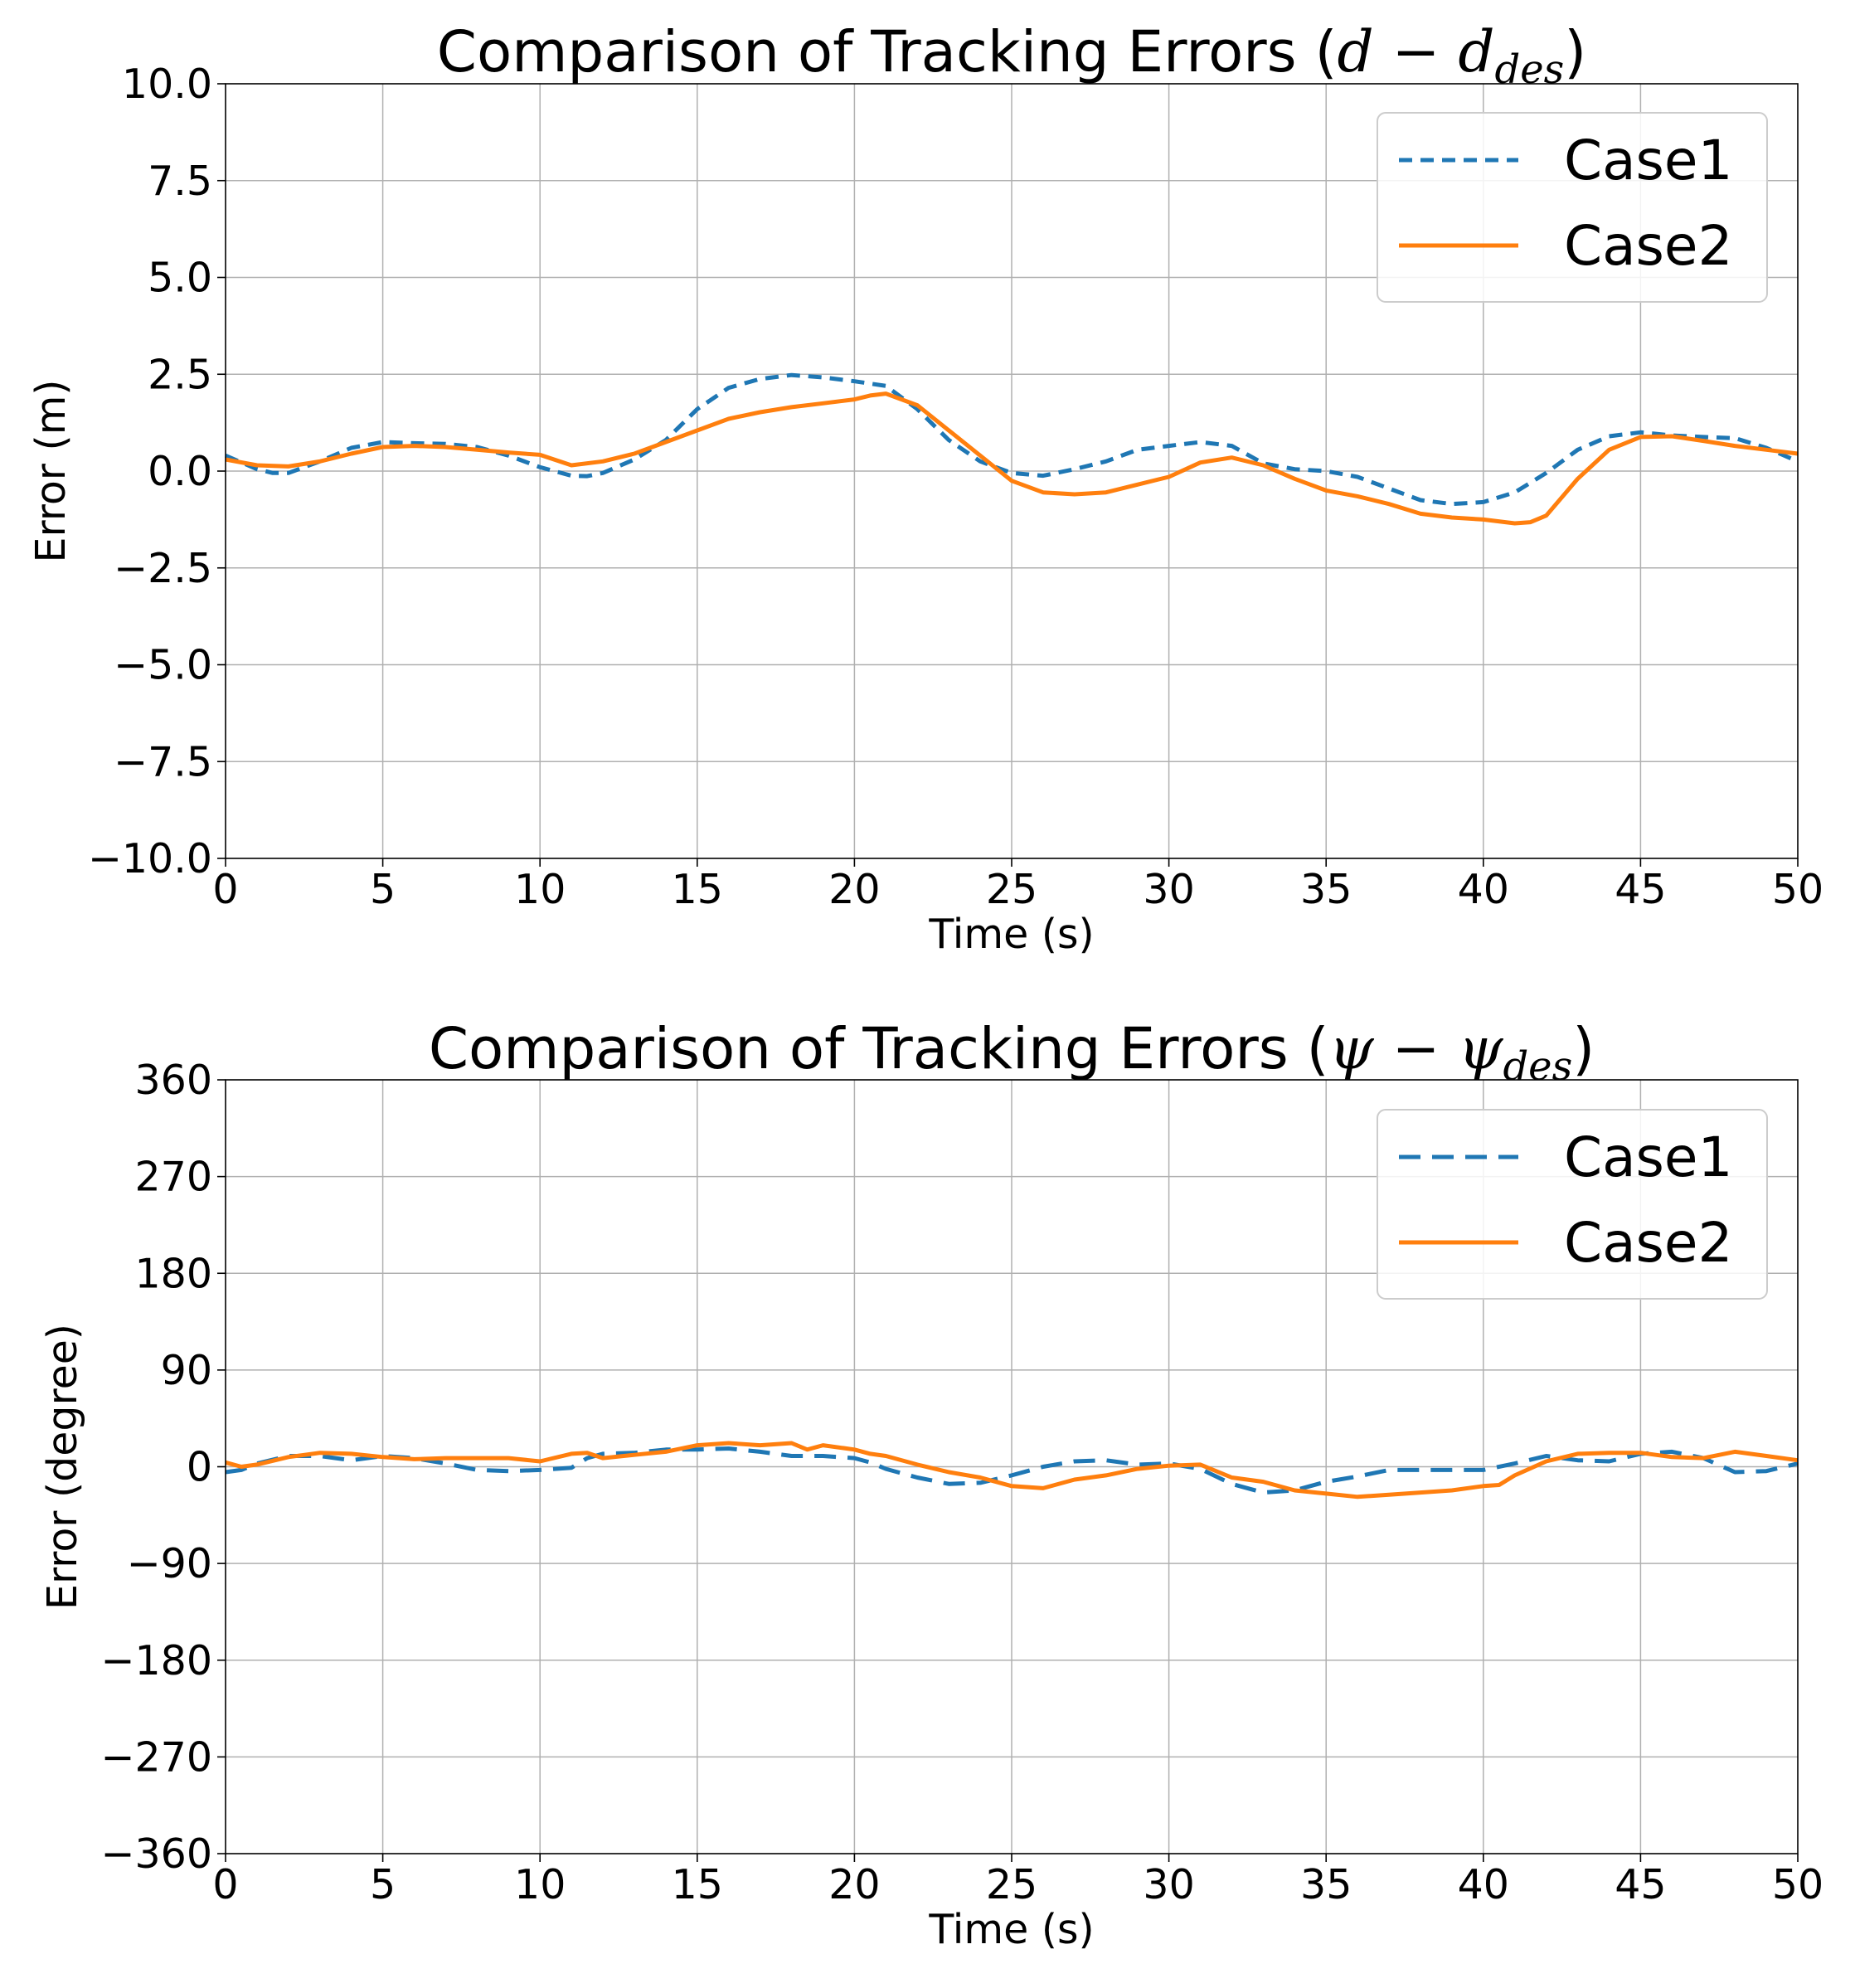  What do you see at coordinates (180, 181) in the screenshot?
I see `y-tick-label: 7.5` at bounding box center [180, 181].